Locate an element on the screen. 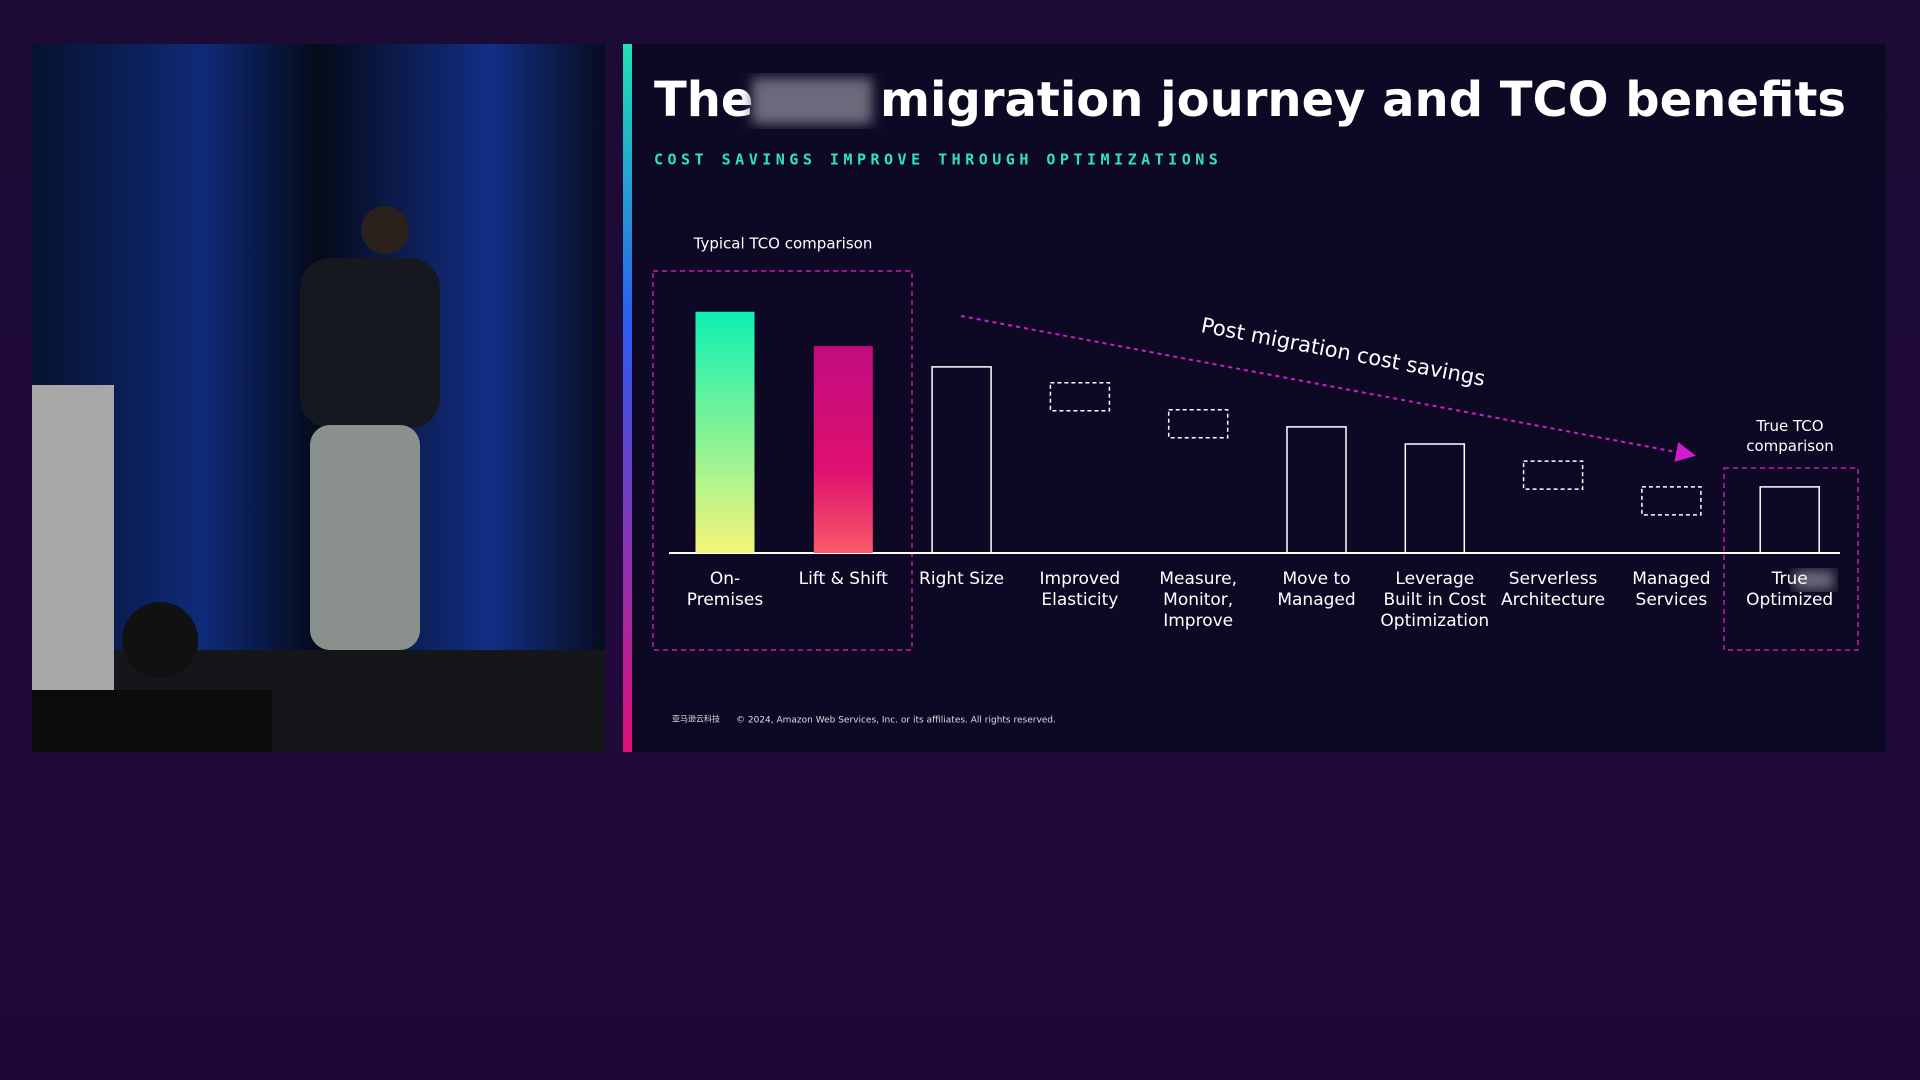 The image size is (1920, 1080). category-label: Leverage Built in Cost Optimization is located at coordinates (1435, 600).